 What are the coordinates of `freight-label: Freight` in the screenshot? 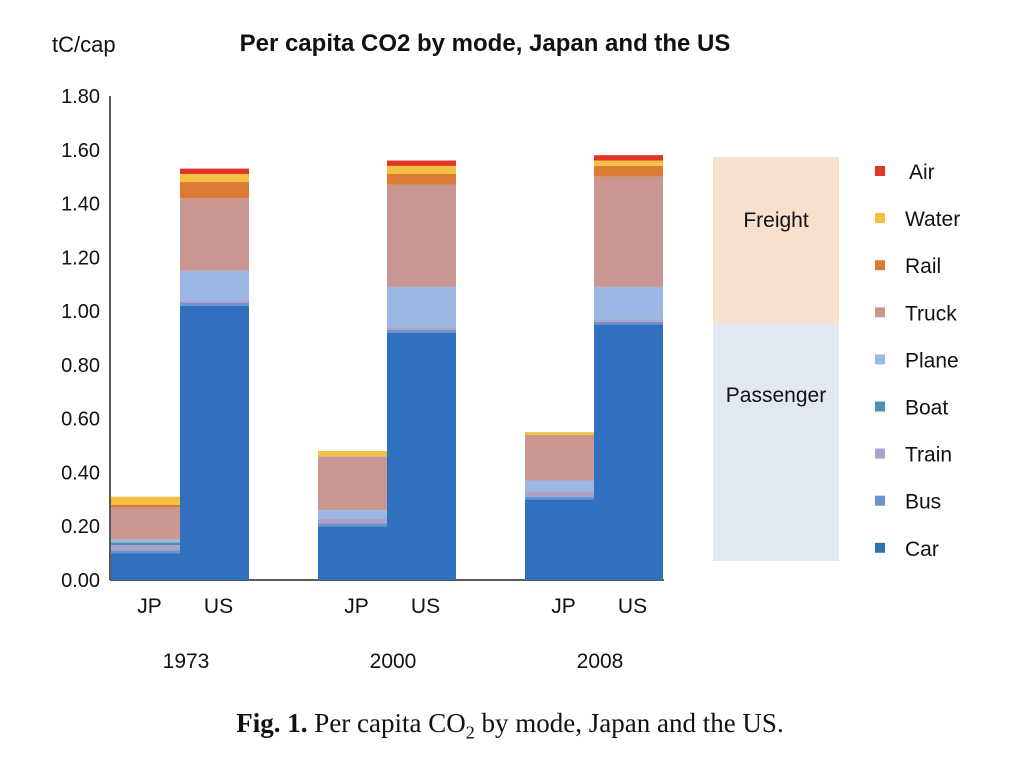 It's located at (776, 220).